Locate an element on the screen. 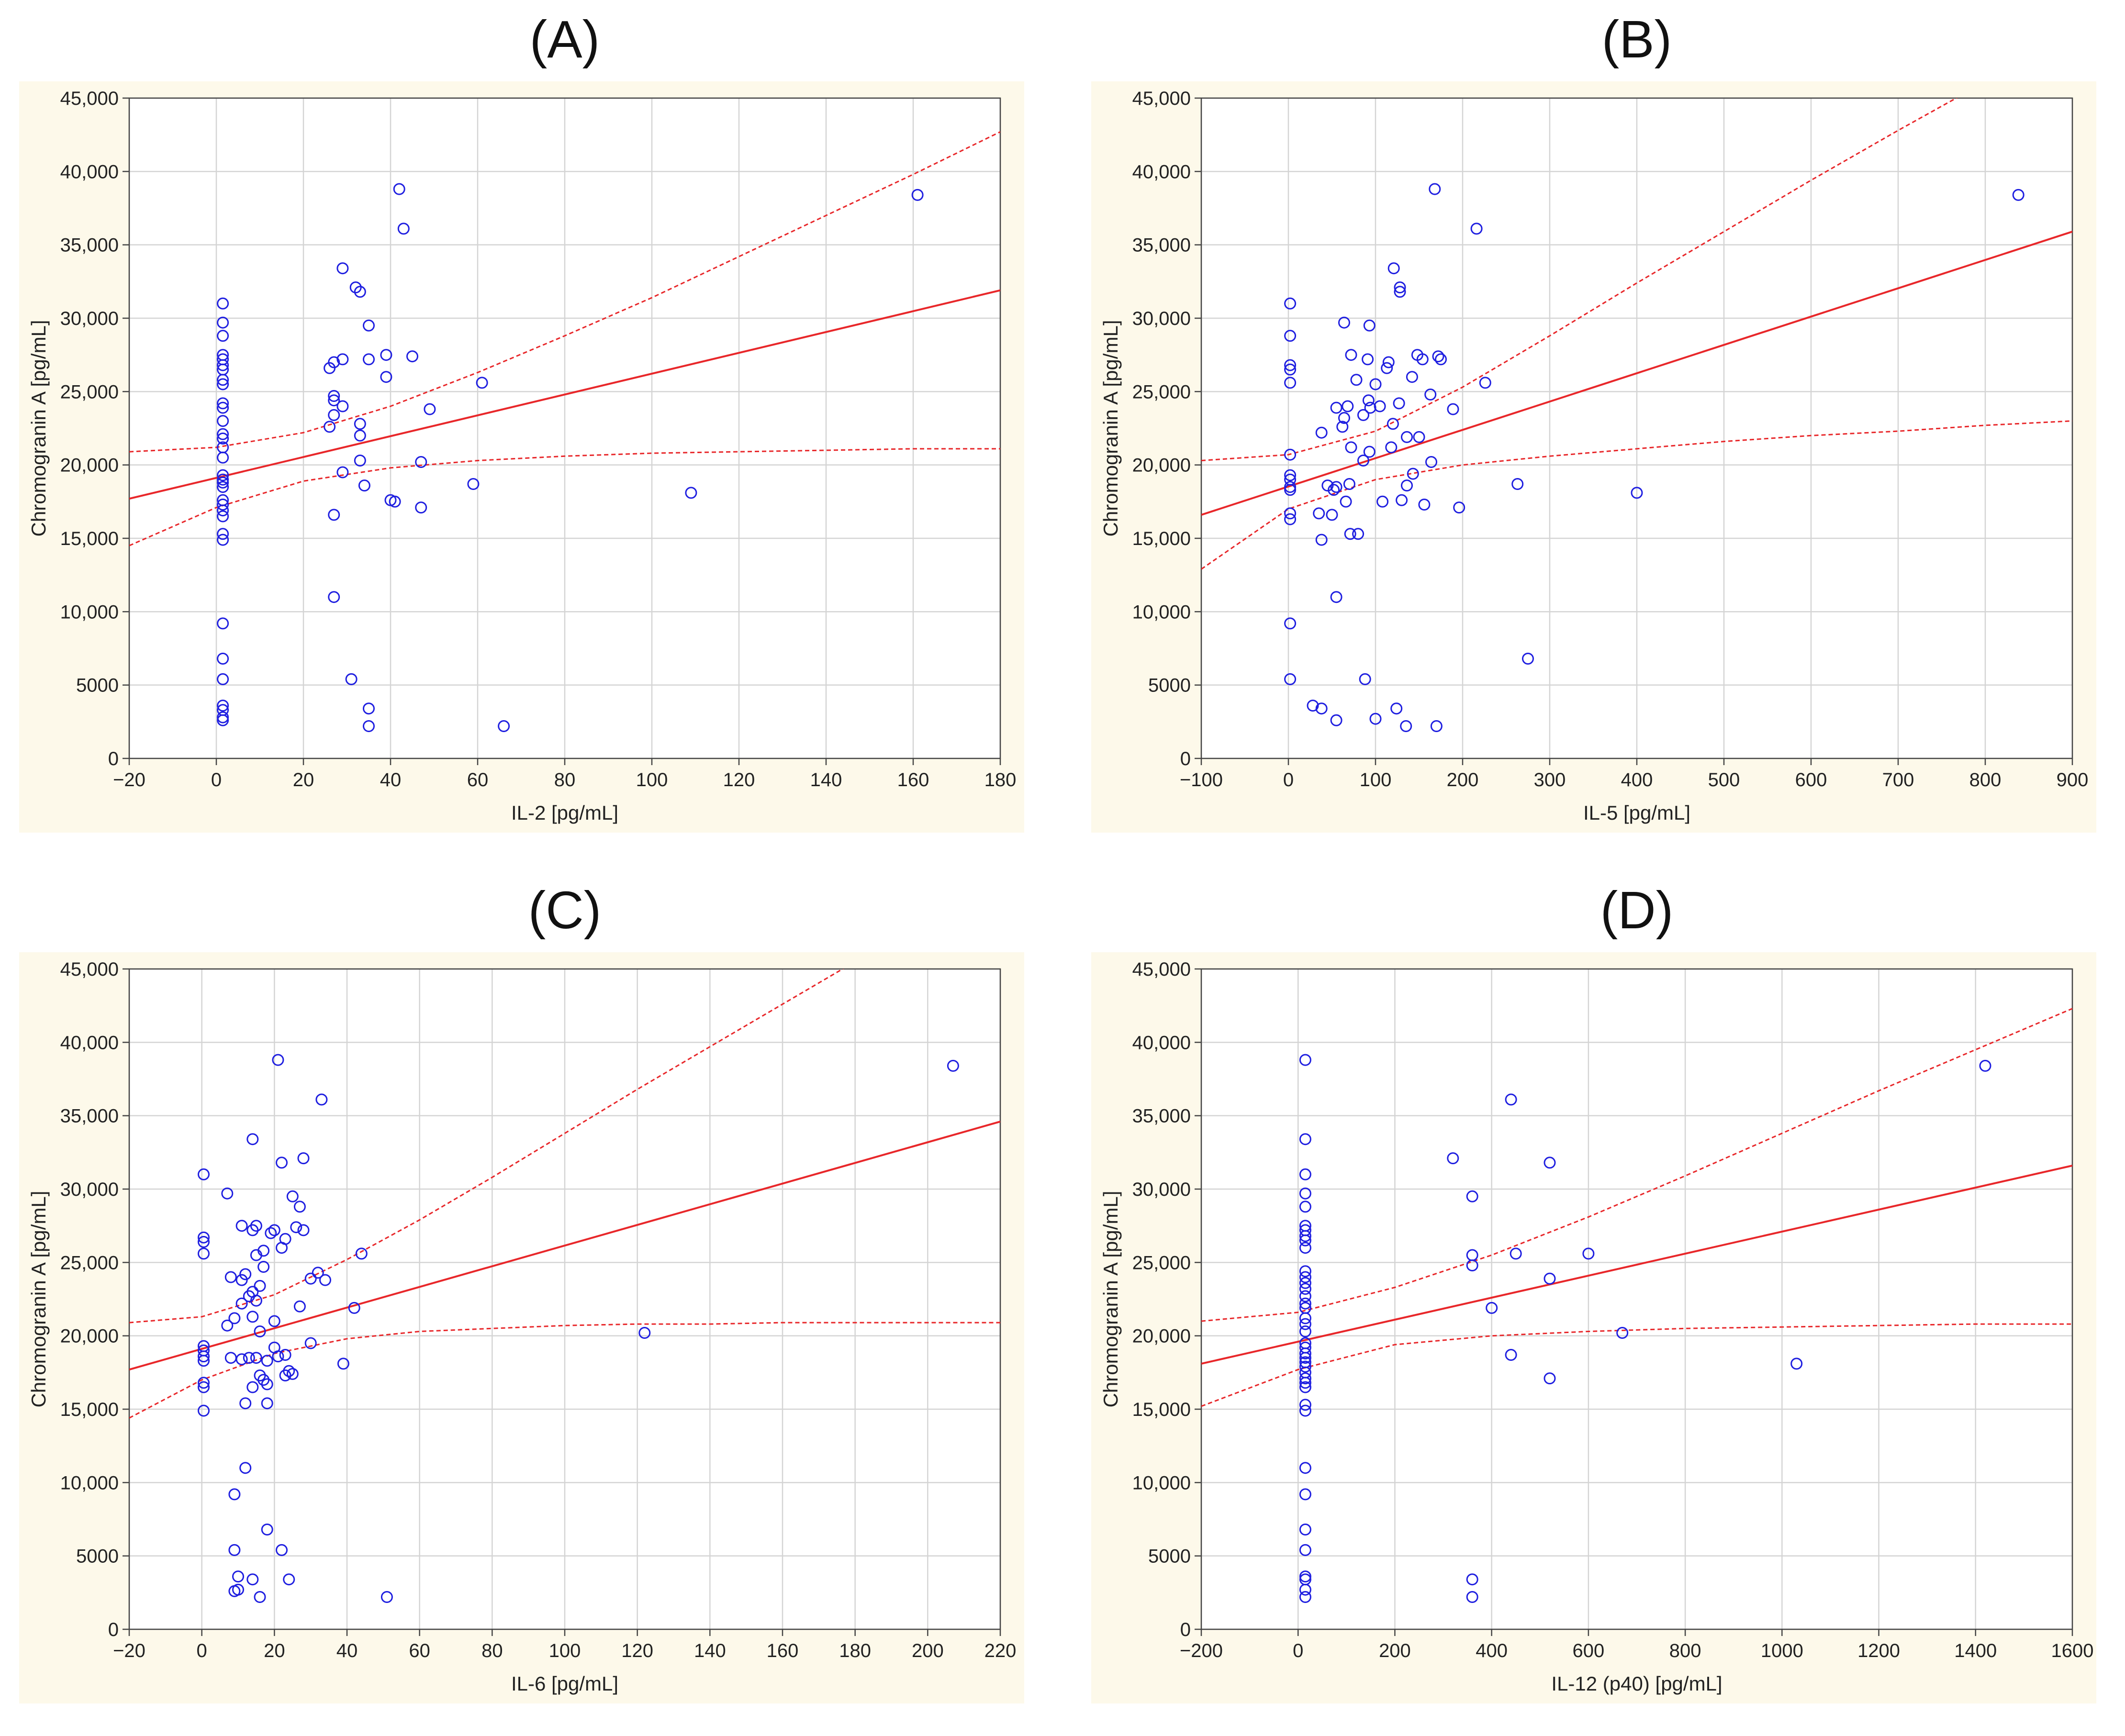  y-tick-label: 20,000 is located at coordinates (1161, 1336).